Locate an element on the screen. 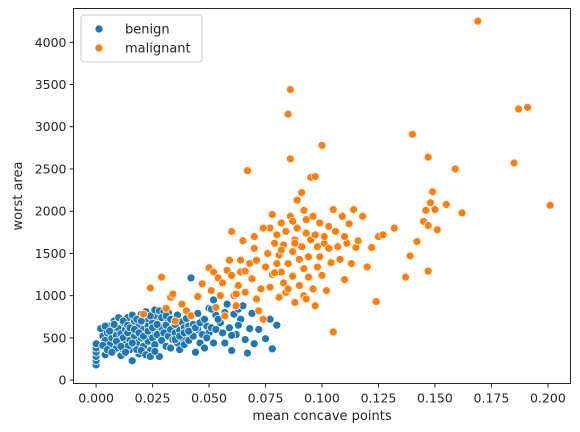 The height and width of the screenshot is (432, 580). y-tick-label: 1000 is located at coordinates (51, 295).